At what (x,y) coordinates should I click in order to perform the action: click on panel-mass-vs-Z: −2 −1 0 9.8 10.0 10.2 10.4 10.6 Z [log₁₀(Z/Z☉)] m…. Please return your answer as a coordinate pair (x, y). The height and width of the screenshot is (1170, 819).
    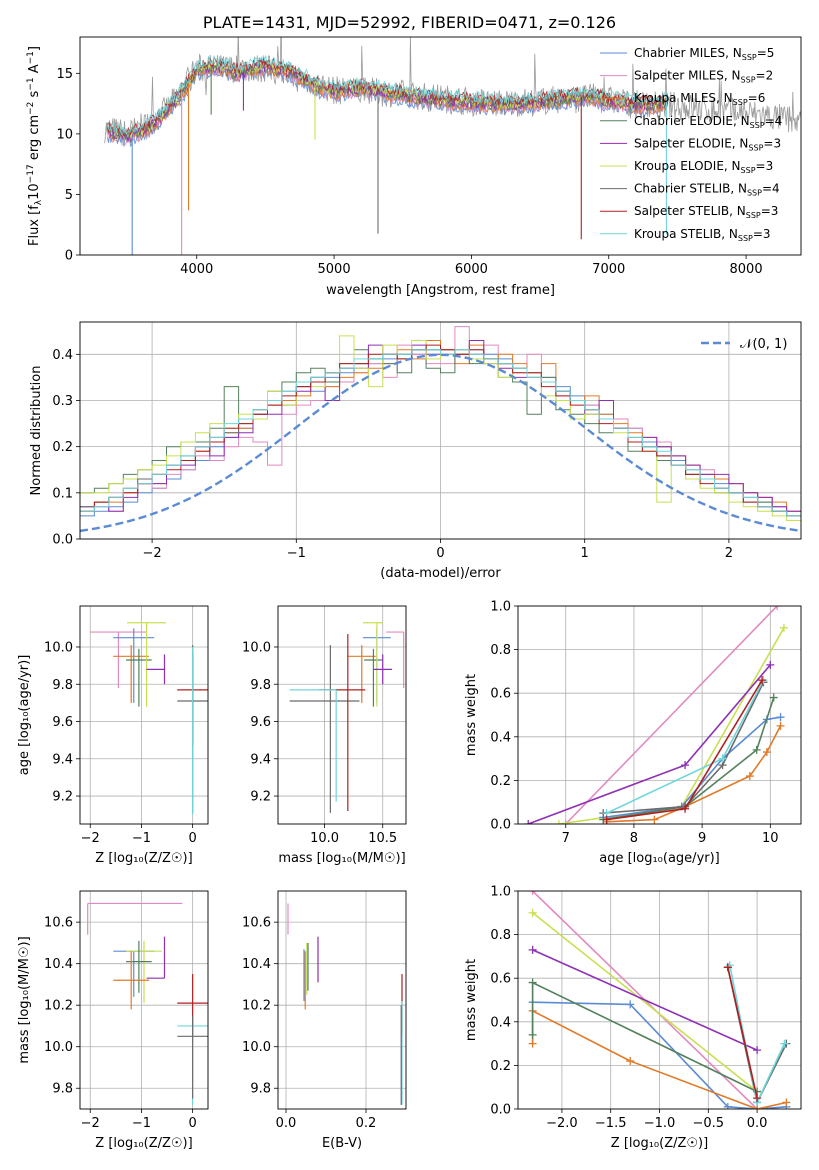
    Looking at the image, I should click on (113, 1020).